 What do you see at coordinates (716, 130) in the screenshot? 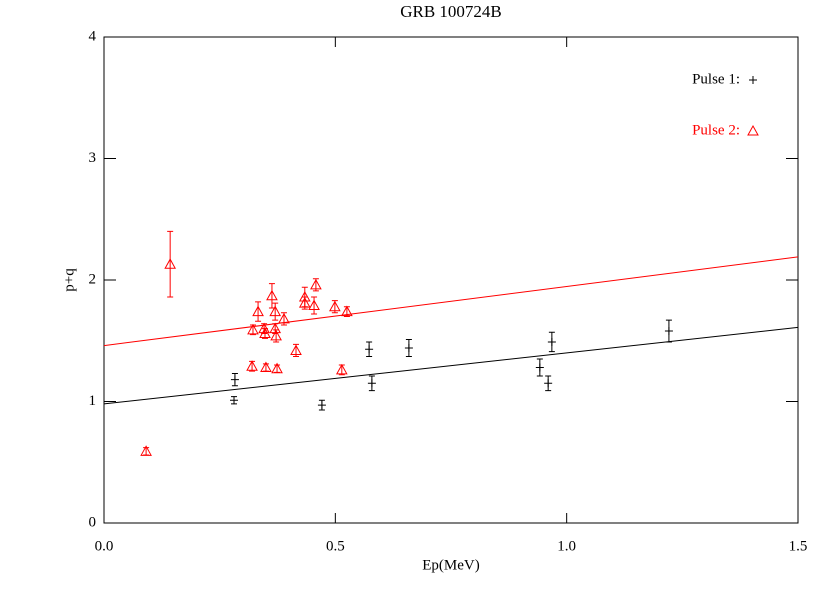
I see `legend-label: Pulse 2:` at bounding box center [716, 130].